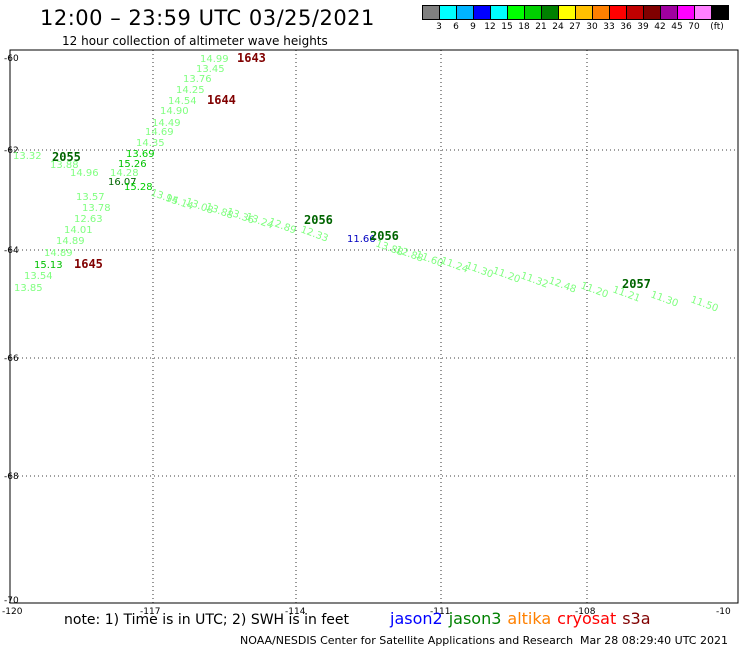  I want to click on wave-height-label: 12.48, so click(562, 285).